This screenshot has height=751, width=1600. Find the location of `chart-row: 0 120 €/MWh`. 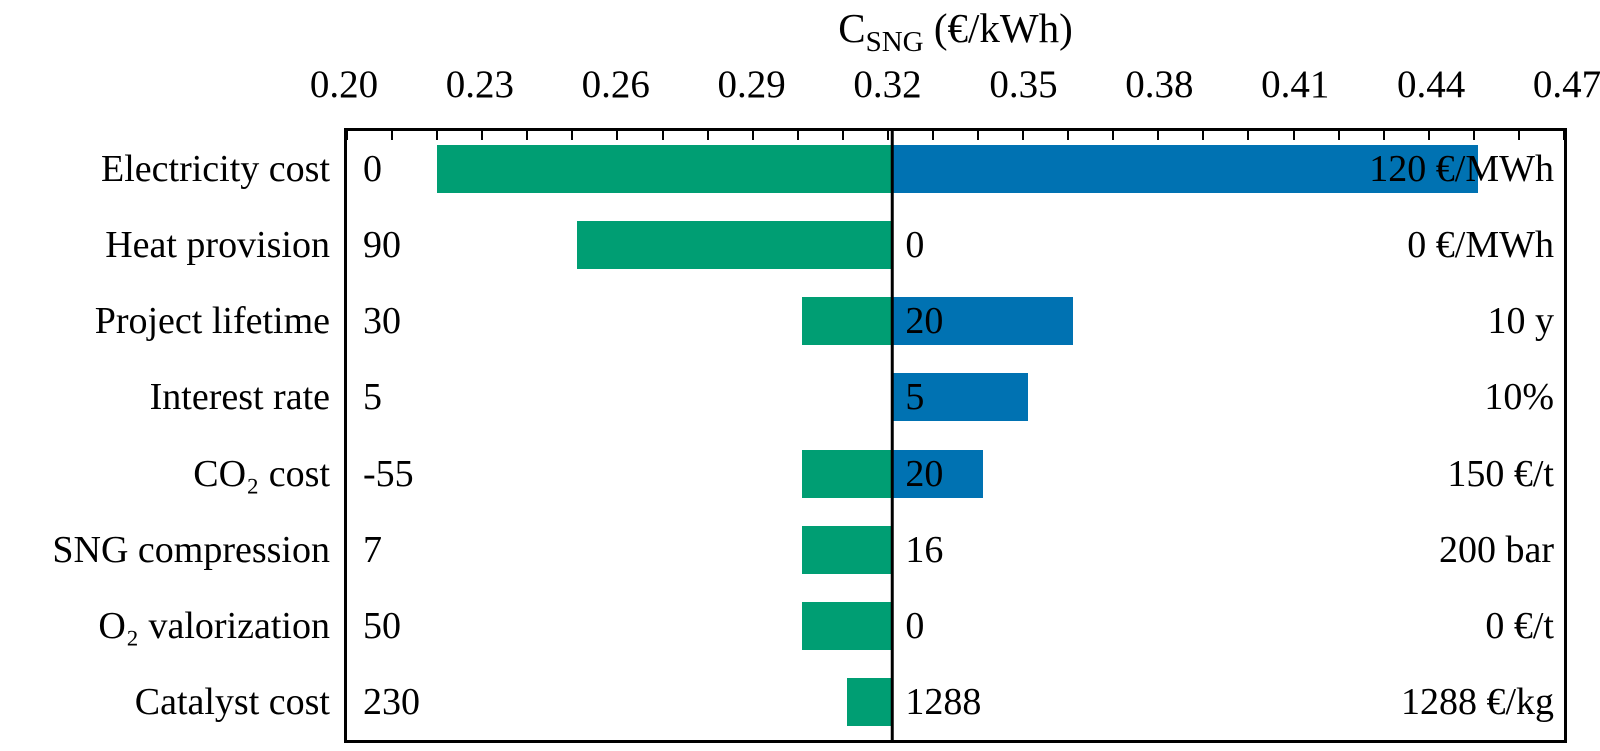

chart-row: 0 120 €/MWh is located at coordinates (955, 169).